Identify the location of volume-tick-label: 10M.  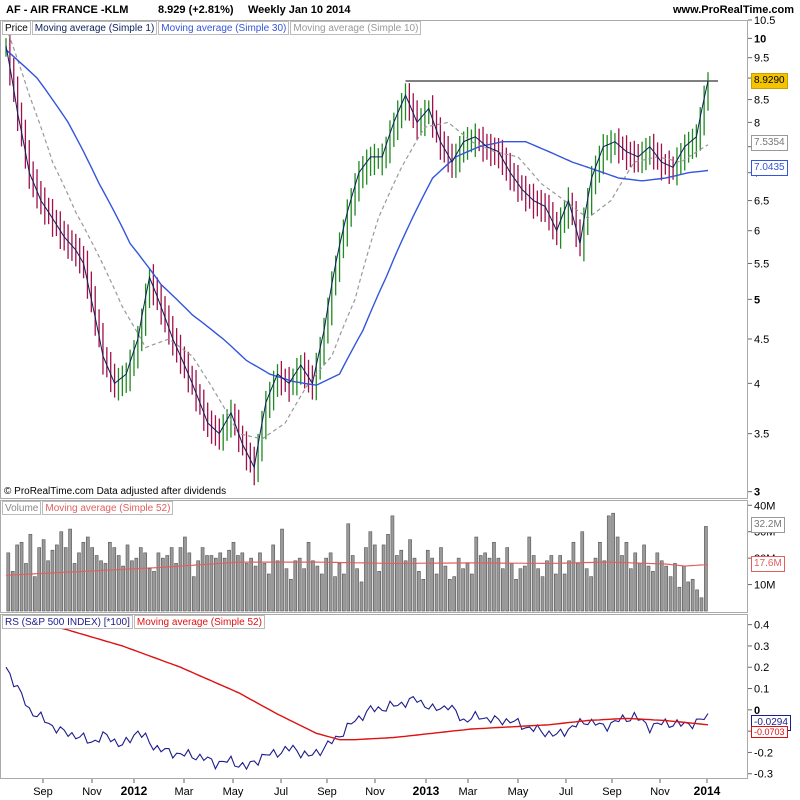
(764, 586).